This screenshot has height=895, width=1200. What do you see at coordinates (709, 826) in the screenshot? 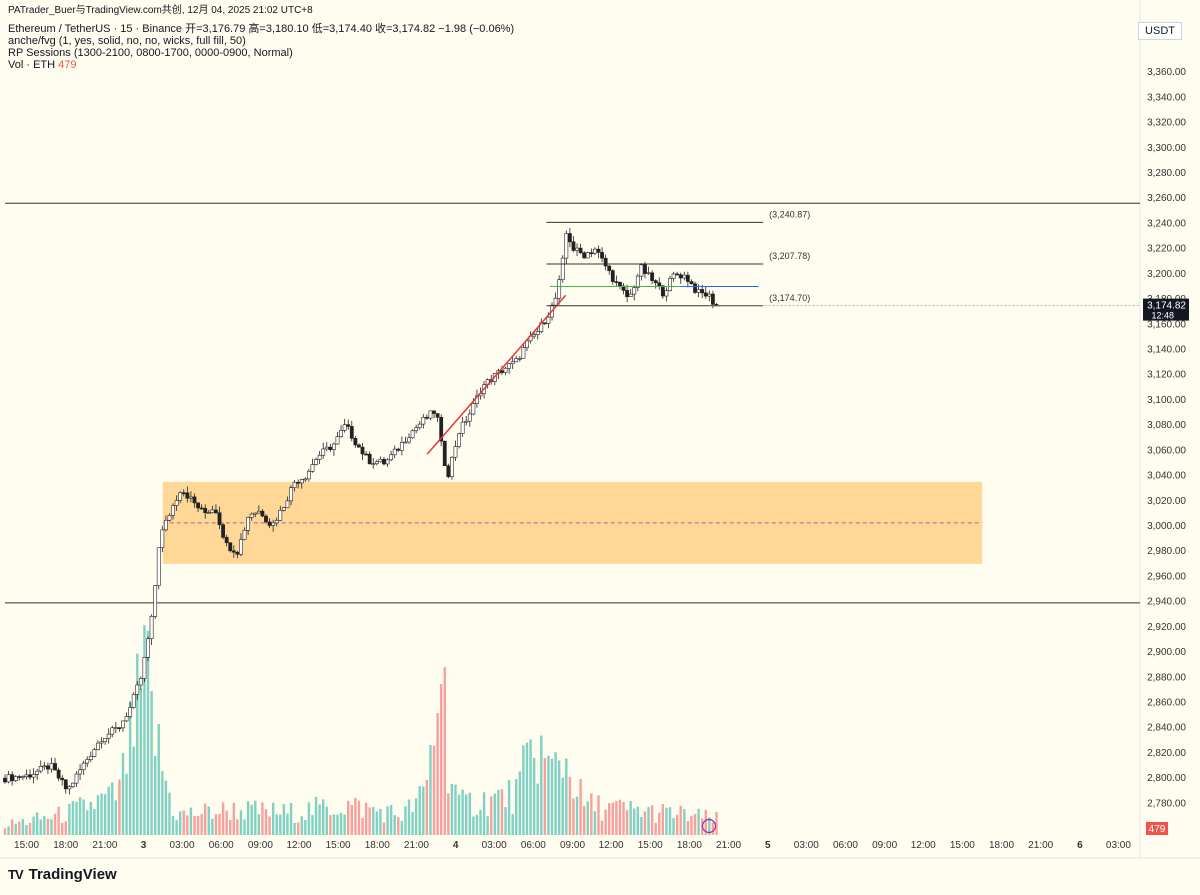
I see `replay-icon` at bounding box center [709, 826].